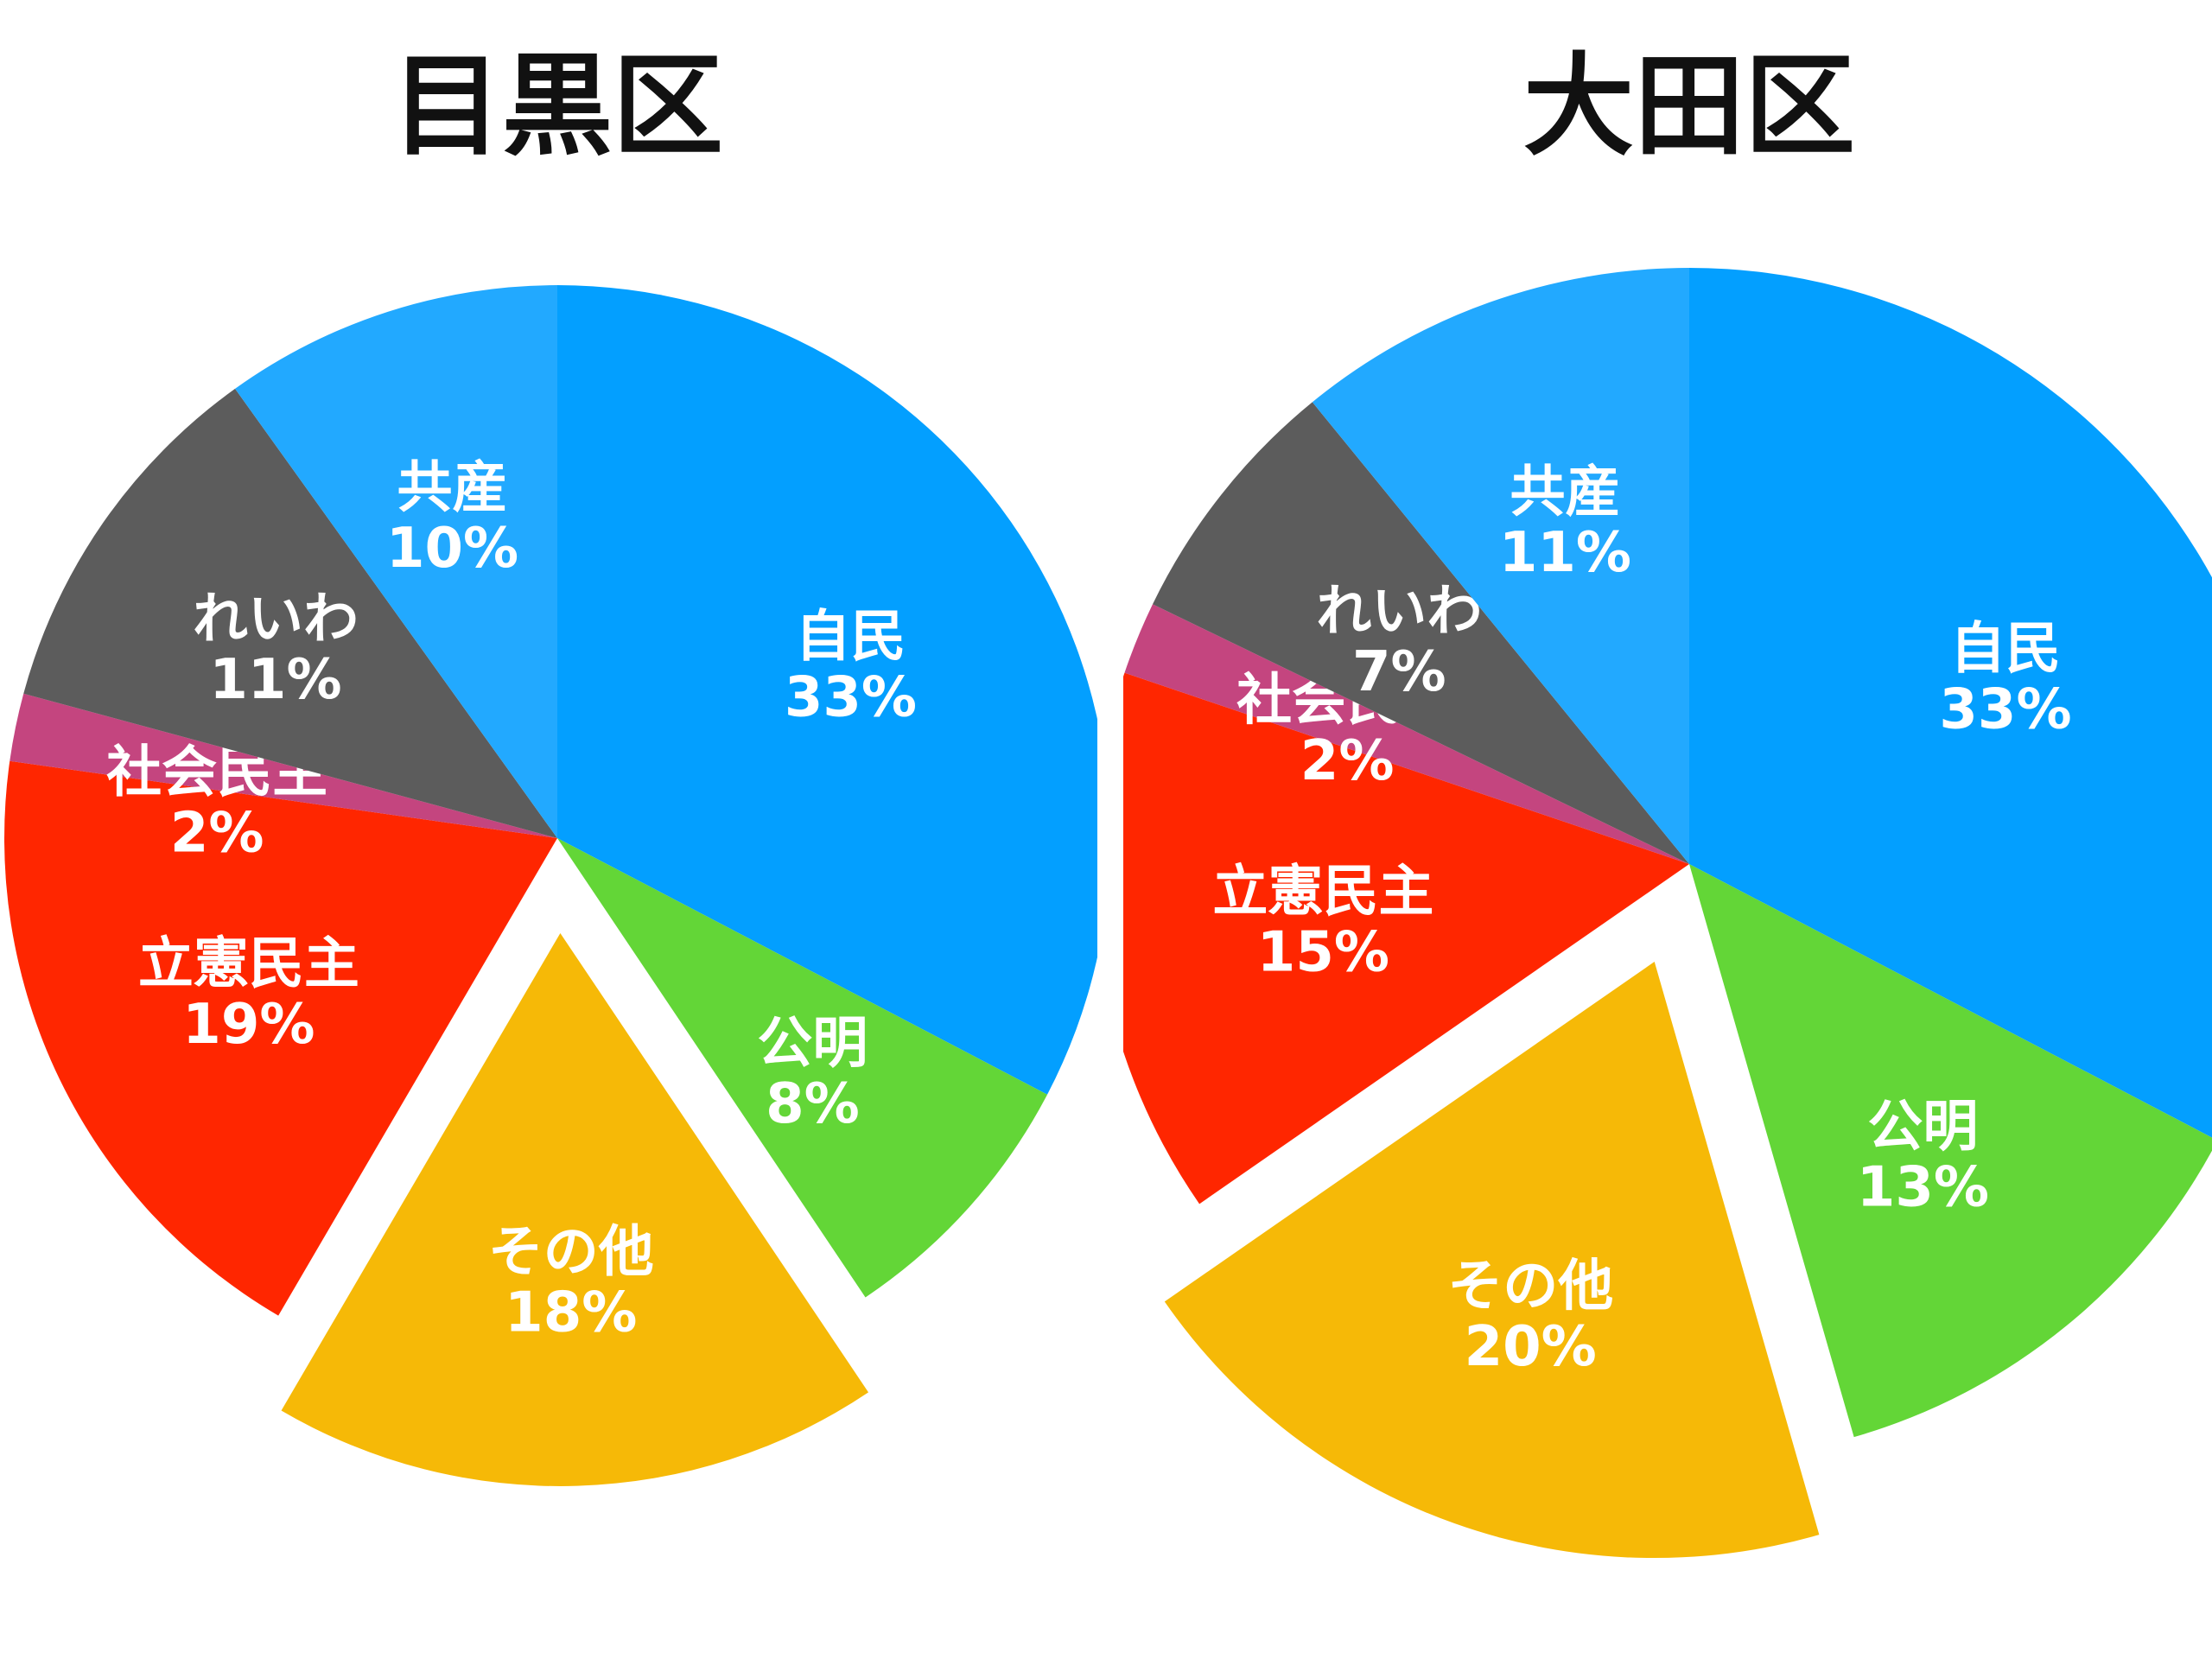 This screenshot has height=1659, width=2212. Describe the element at coordinates (452, 488) in the screenshot. I see `slice-name-label-meguro-kyosan: 共産` at that location.